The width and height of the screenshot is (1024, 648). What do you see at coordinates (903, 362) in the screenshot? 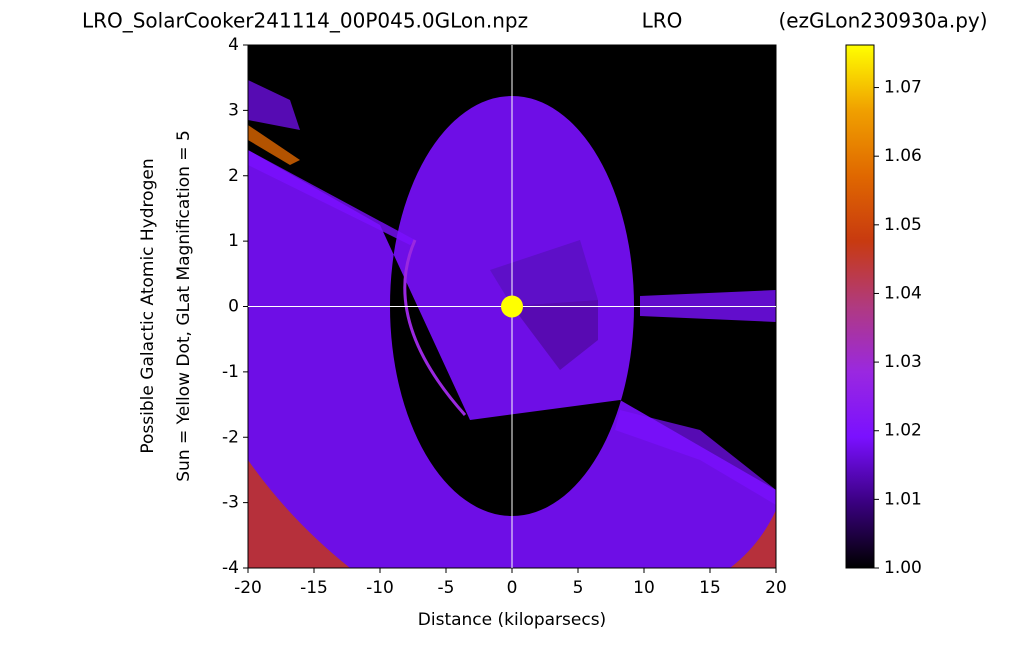
I see `colorbar-tick-label: 1.03` at bounding box center [903, 362].